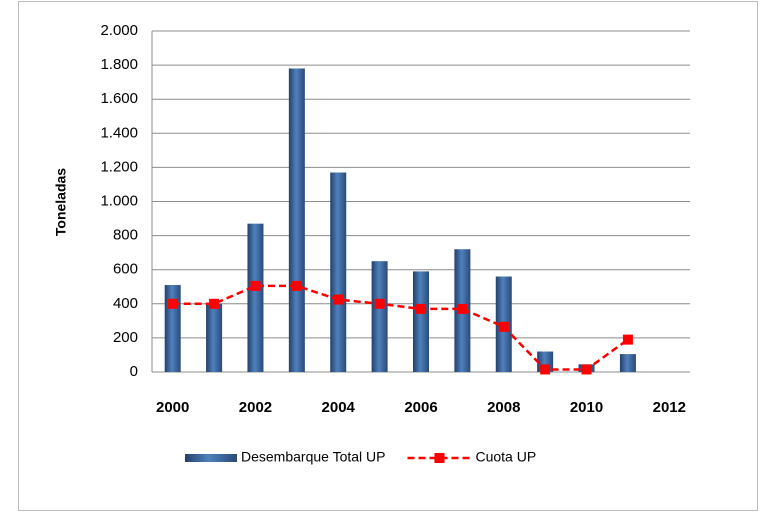 Image resolution: width=767 pixels, height=523 pixels. What do you see at coordinates (400, 327) in the screenshot?
I see `line` at bounding box center [400, 327].